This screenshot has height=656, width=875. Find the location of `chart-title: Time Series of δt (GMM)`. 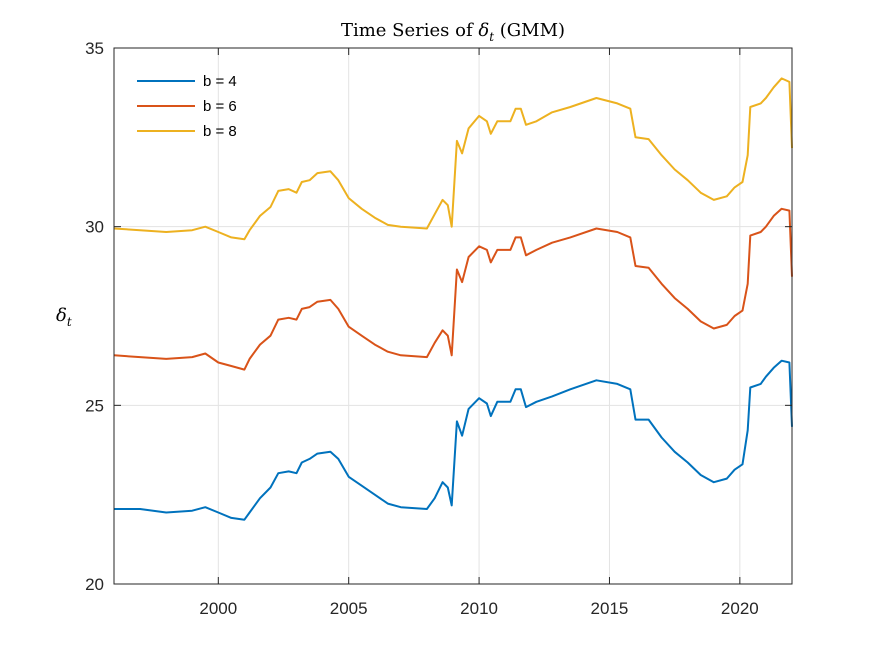

chart-title: Time Series of δt (GMM) is located at coordinates (453, 32).